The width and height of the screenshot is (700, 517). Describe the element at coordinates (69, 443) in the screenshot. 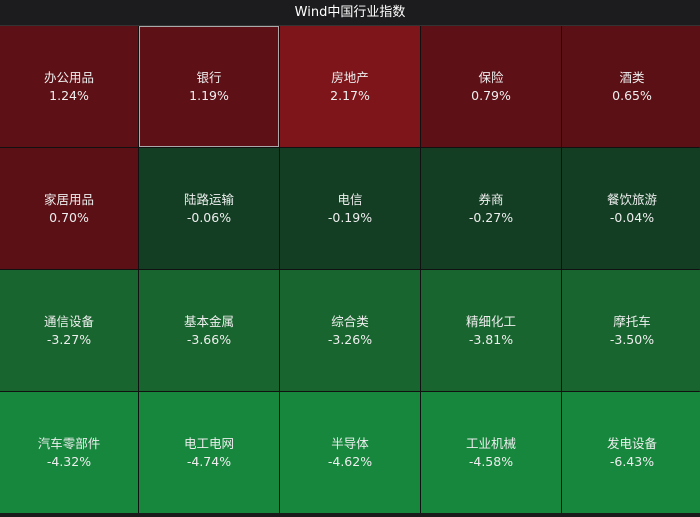

I see `industry-name: 汽车零部件` at that location.